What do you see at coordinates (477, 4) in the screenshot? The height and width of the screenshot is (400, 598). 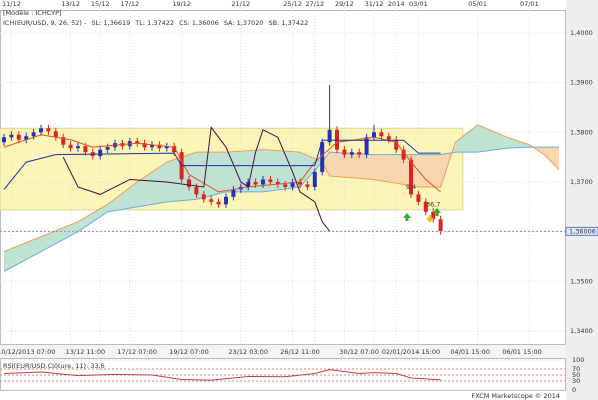 I see `top-tick-label: 05/01` at bounding box center [477, 4].